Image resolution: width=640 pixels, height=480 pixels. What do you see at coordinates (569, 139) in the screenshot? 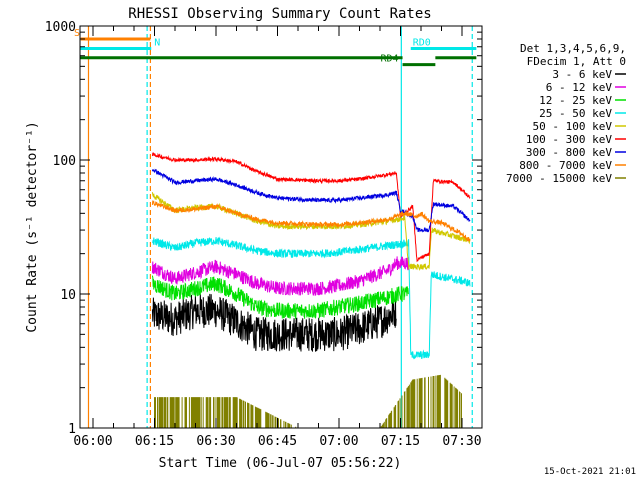
I see `legend-entry-label: 100 - 300 keV` at bounding box center [569, 139].